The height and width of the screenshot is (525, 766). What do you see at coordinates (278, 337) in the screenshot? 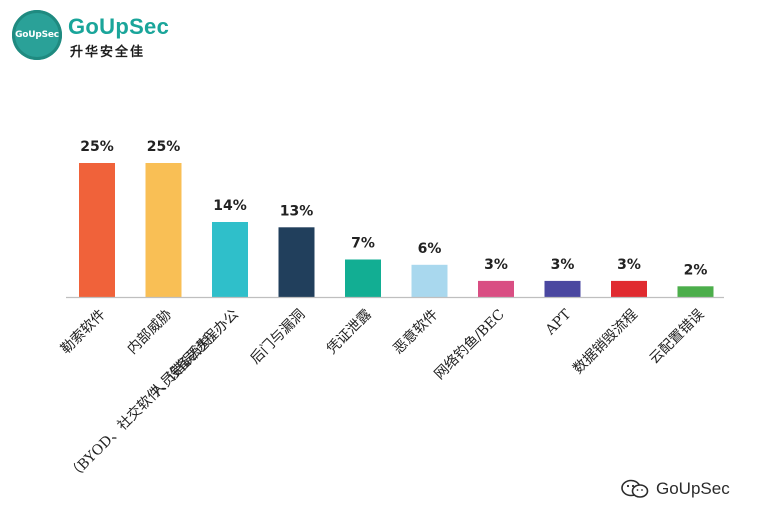
I see `tick-label: 后门与漏洞` at bounding box center [278, 337].